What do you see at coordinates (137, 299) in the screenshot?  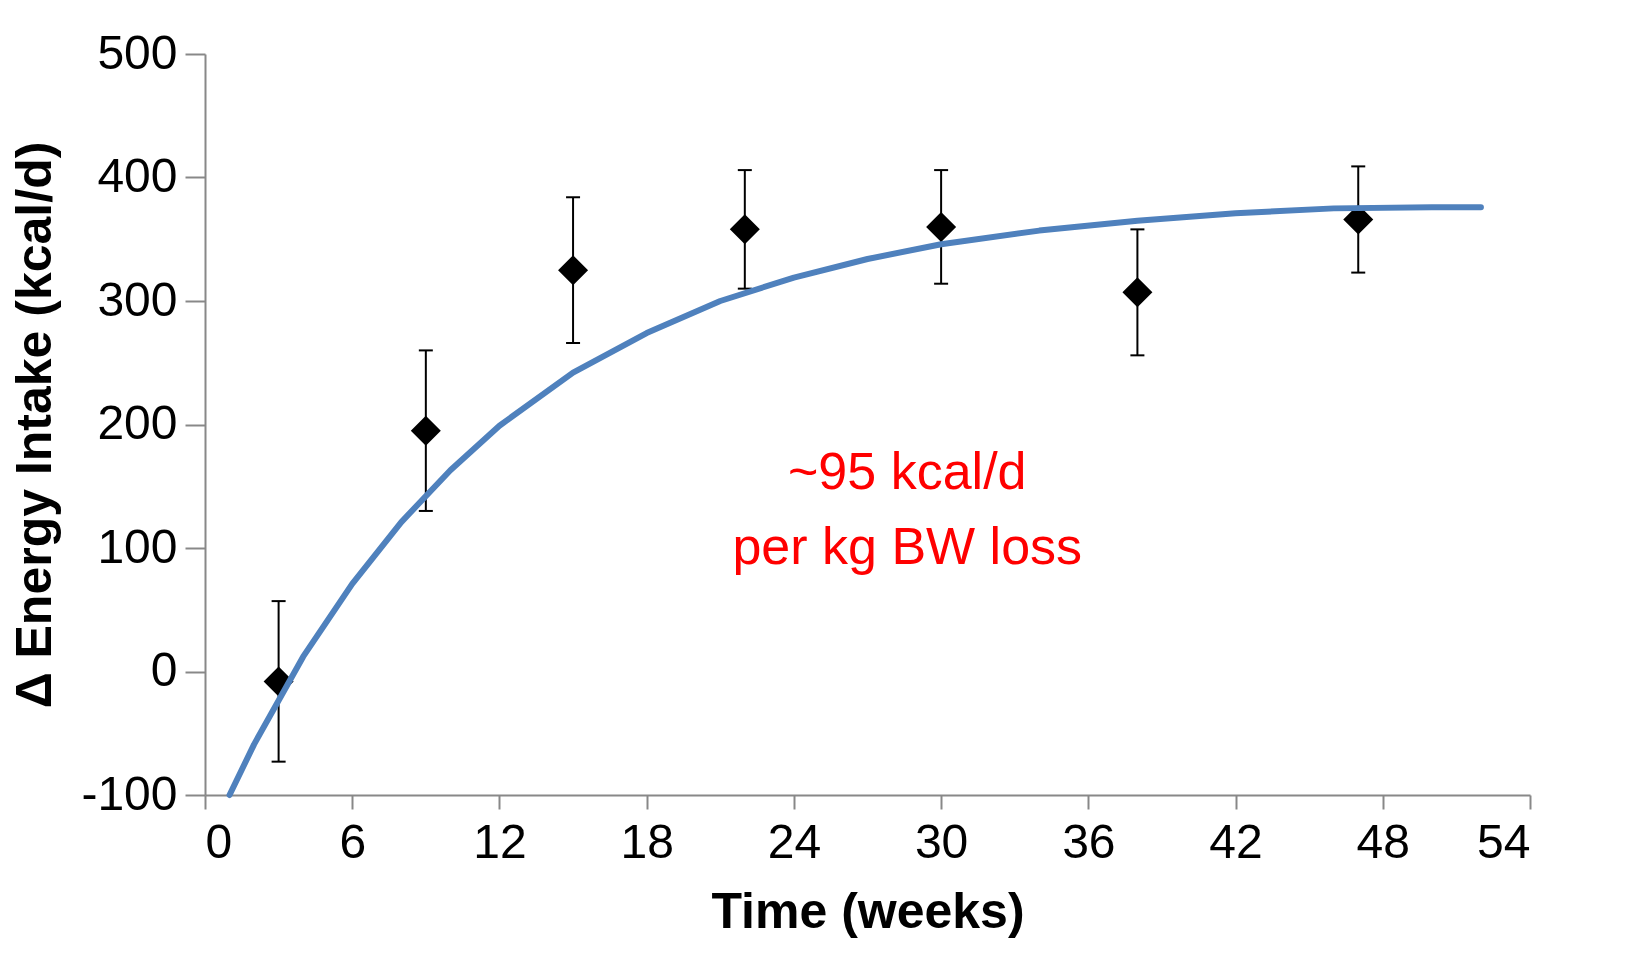 I see `y-tick-label: 300` at bounding box center [137, 299].